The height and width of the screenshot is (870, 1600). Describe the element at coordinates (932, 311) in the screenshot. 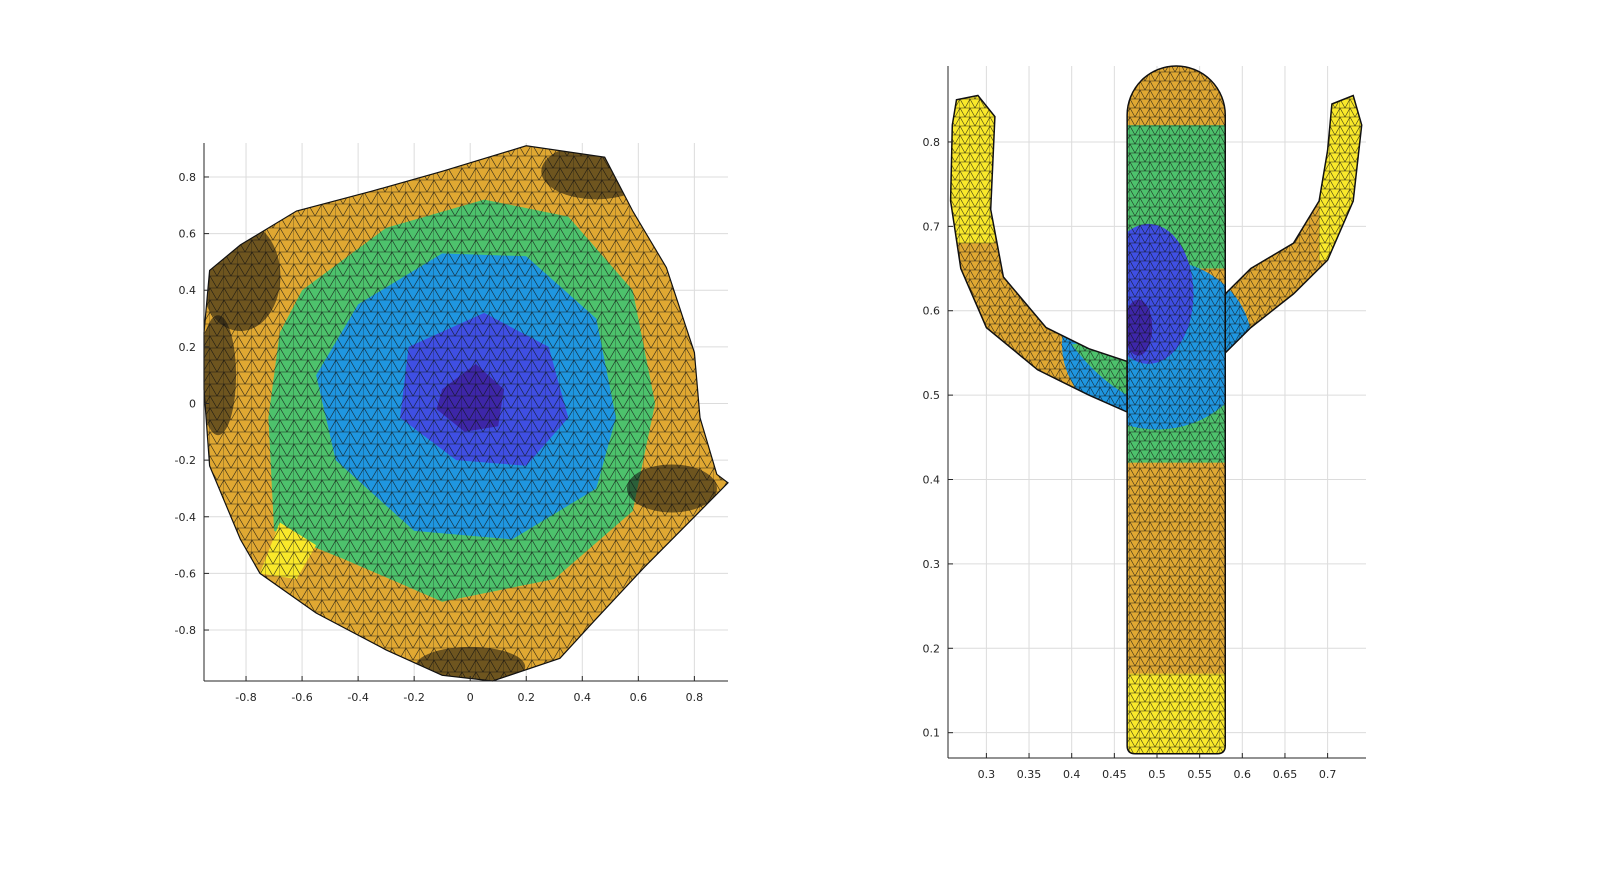

I see `right-y-tick-label: 0.6` at that location.